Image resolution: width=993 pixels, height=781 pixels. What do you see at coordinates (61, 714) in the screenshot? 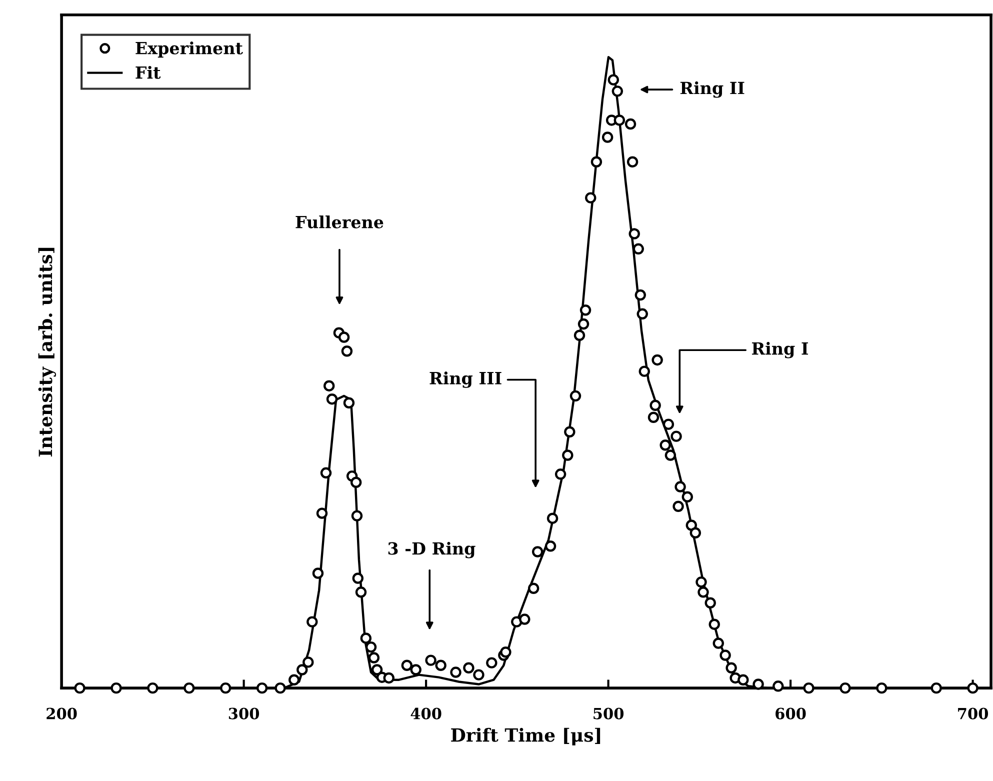
I see `x-tick-label: 200` at bounding box center [61, 714].